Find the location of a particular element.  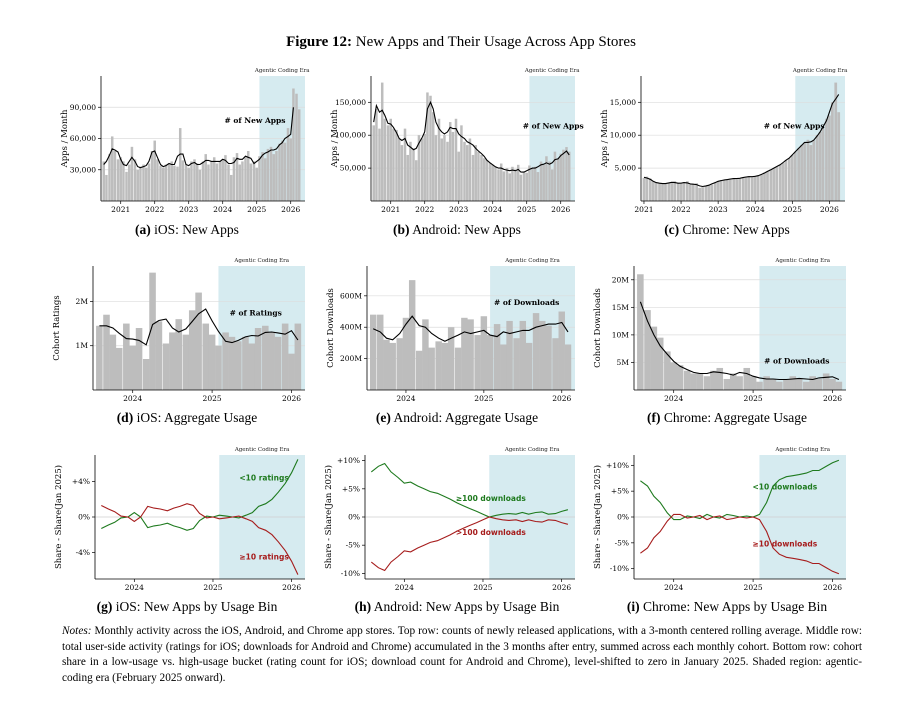

y-axis-title: Cohort Downloads is located at coordinates (598, 328).